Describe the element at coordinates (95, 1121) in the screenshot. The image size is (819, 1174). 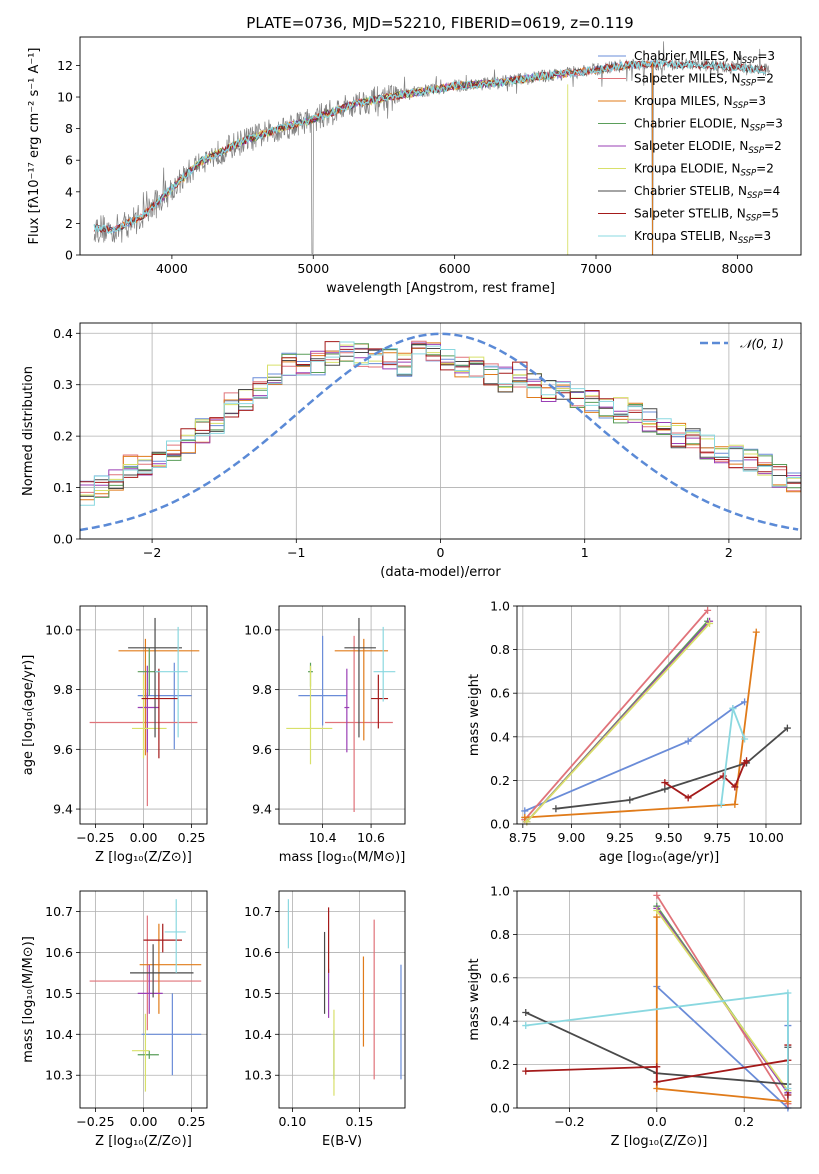
I see `x-tick-label: −0.25` at that location.